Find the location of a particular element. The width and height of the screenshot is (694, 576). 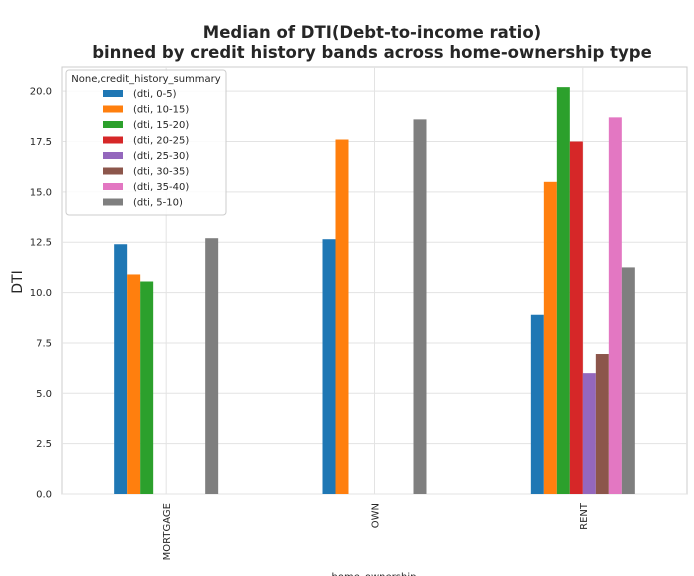

legend-title: None,credit_history_summary is located at coordinates (146, 79).